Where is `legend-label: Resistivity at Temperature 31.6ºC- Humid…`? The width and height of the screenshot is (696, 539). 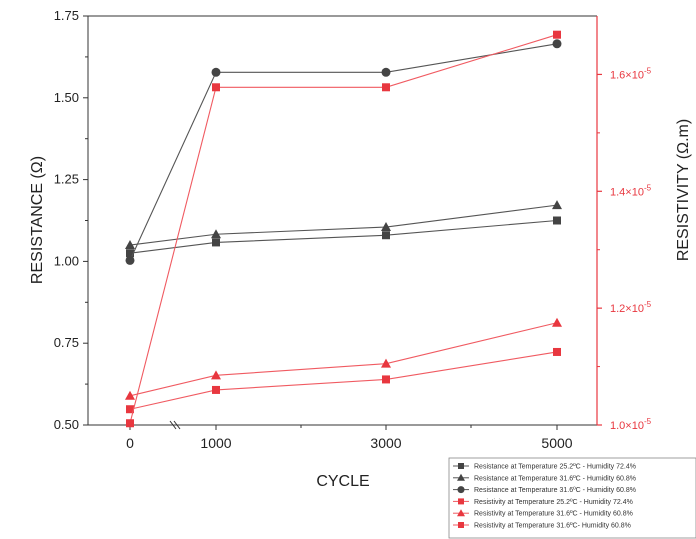 legend-label: Resistivity at Temperature 31.6ºC- Humid… is located at coordinates (552, 526).